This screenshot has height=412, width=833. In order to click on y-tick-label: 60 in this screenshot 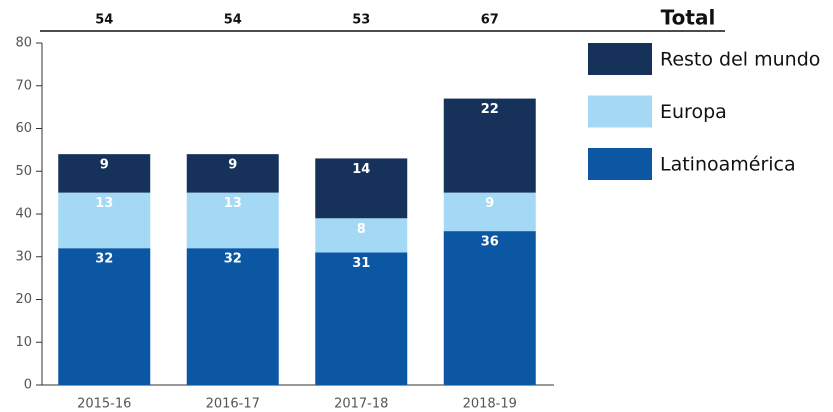, I will do `click(23, 128)`.